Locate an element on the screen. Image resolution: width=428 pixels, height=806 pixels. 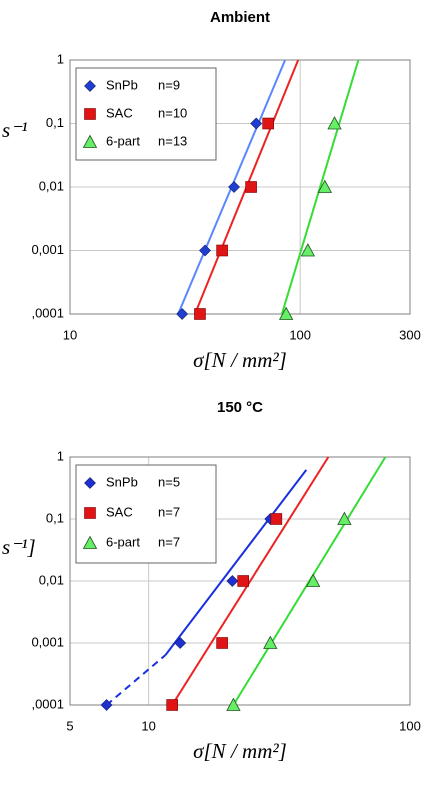
legend-count: n=9 is located at coordinates (169, 84).